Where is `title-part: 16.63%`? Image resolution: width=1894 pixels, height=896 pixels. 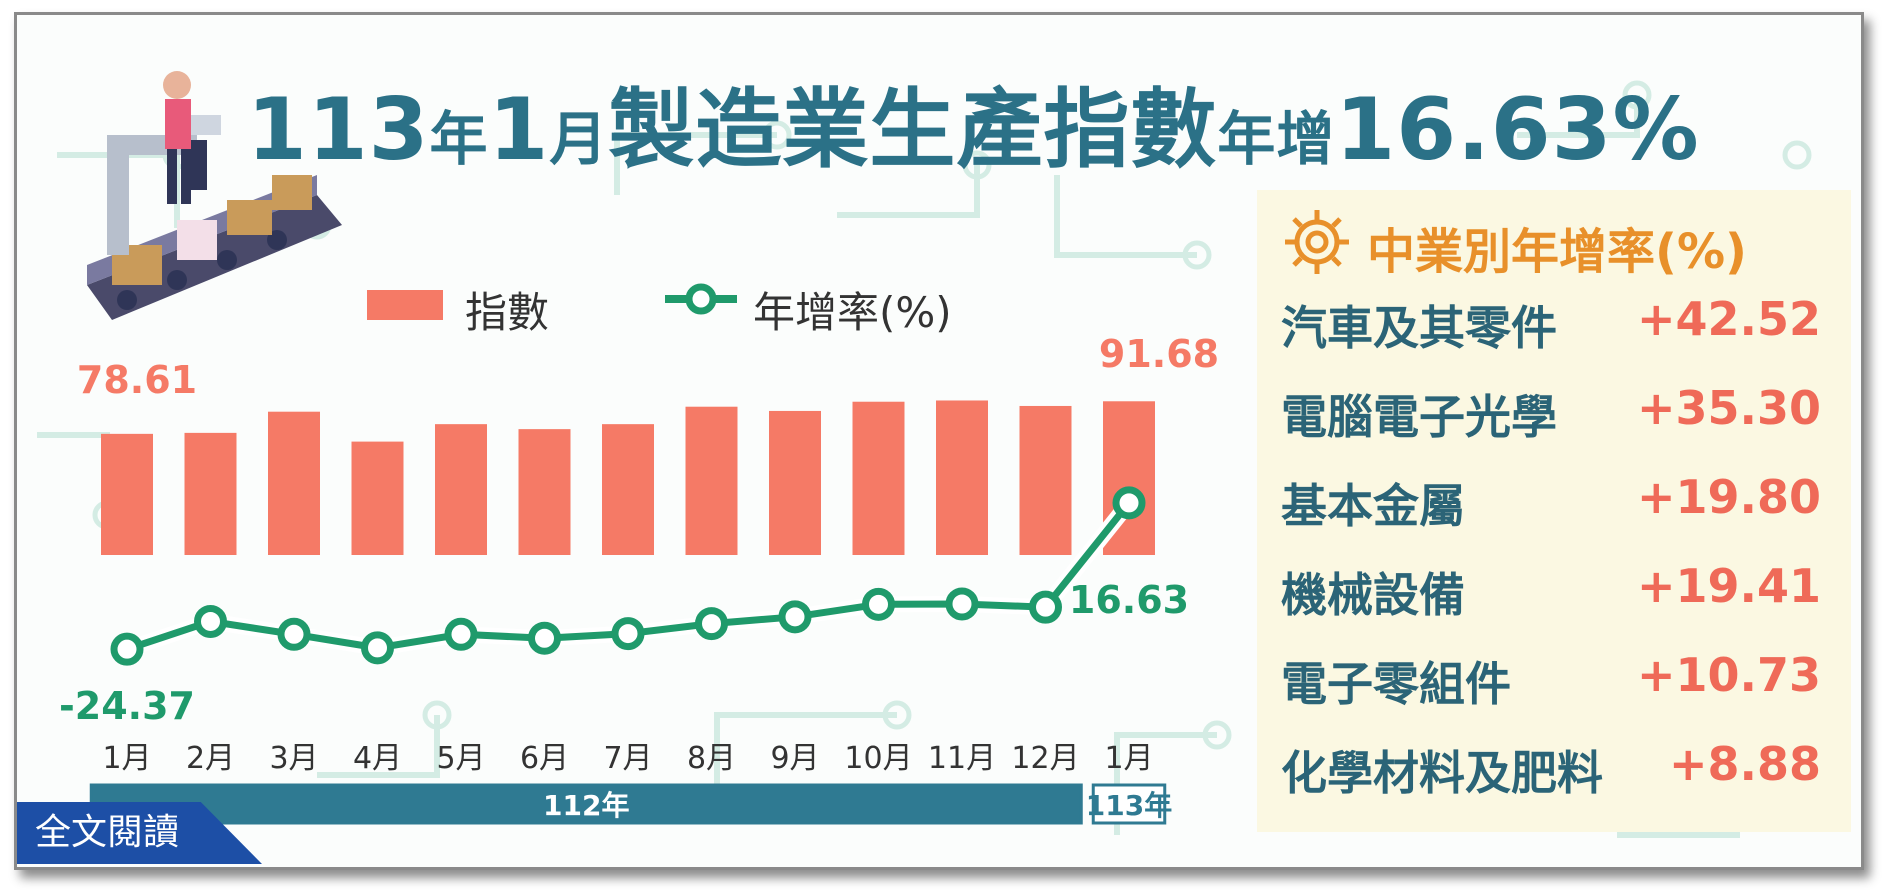 title-part: 16.63% is located at coordinates (1517, 130).